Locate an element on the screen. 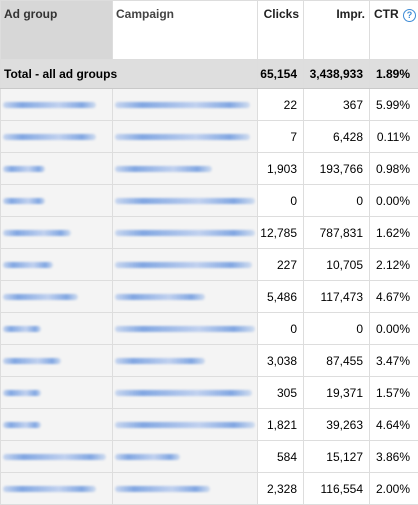  total-impressions: 3,438,933 is located at coordinates (337, 74).